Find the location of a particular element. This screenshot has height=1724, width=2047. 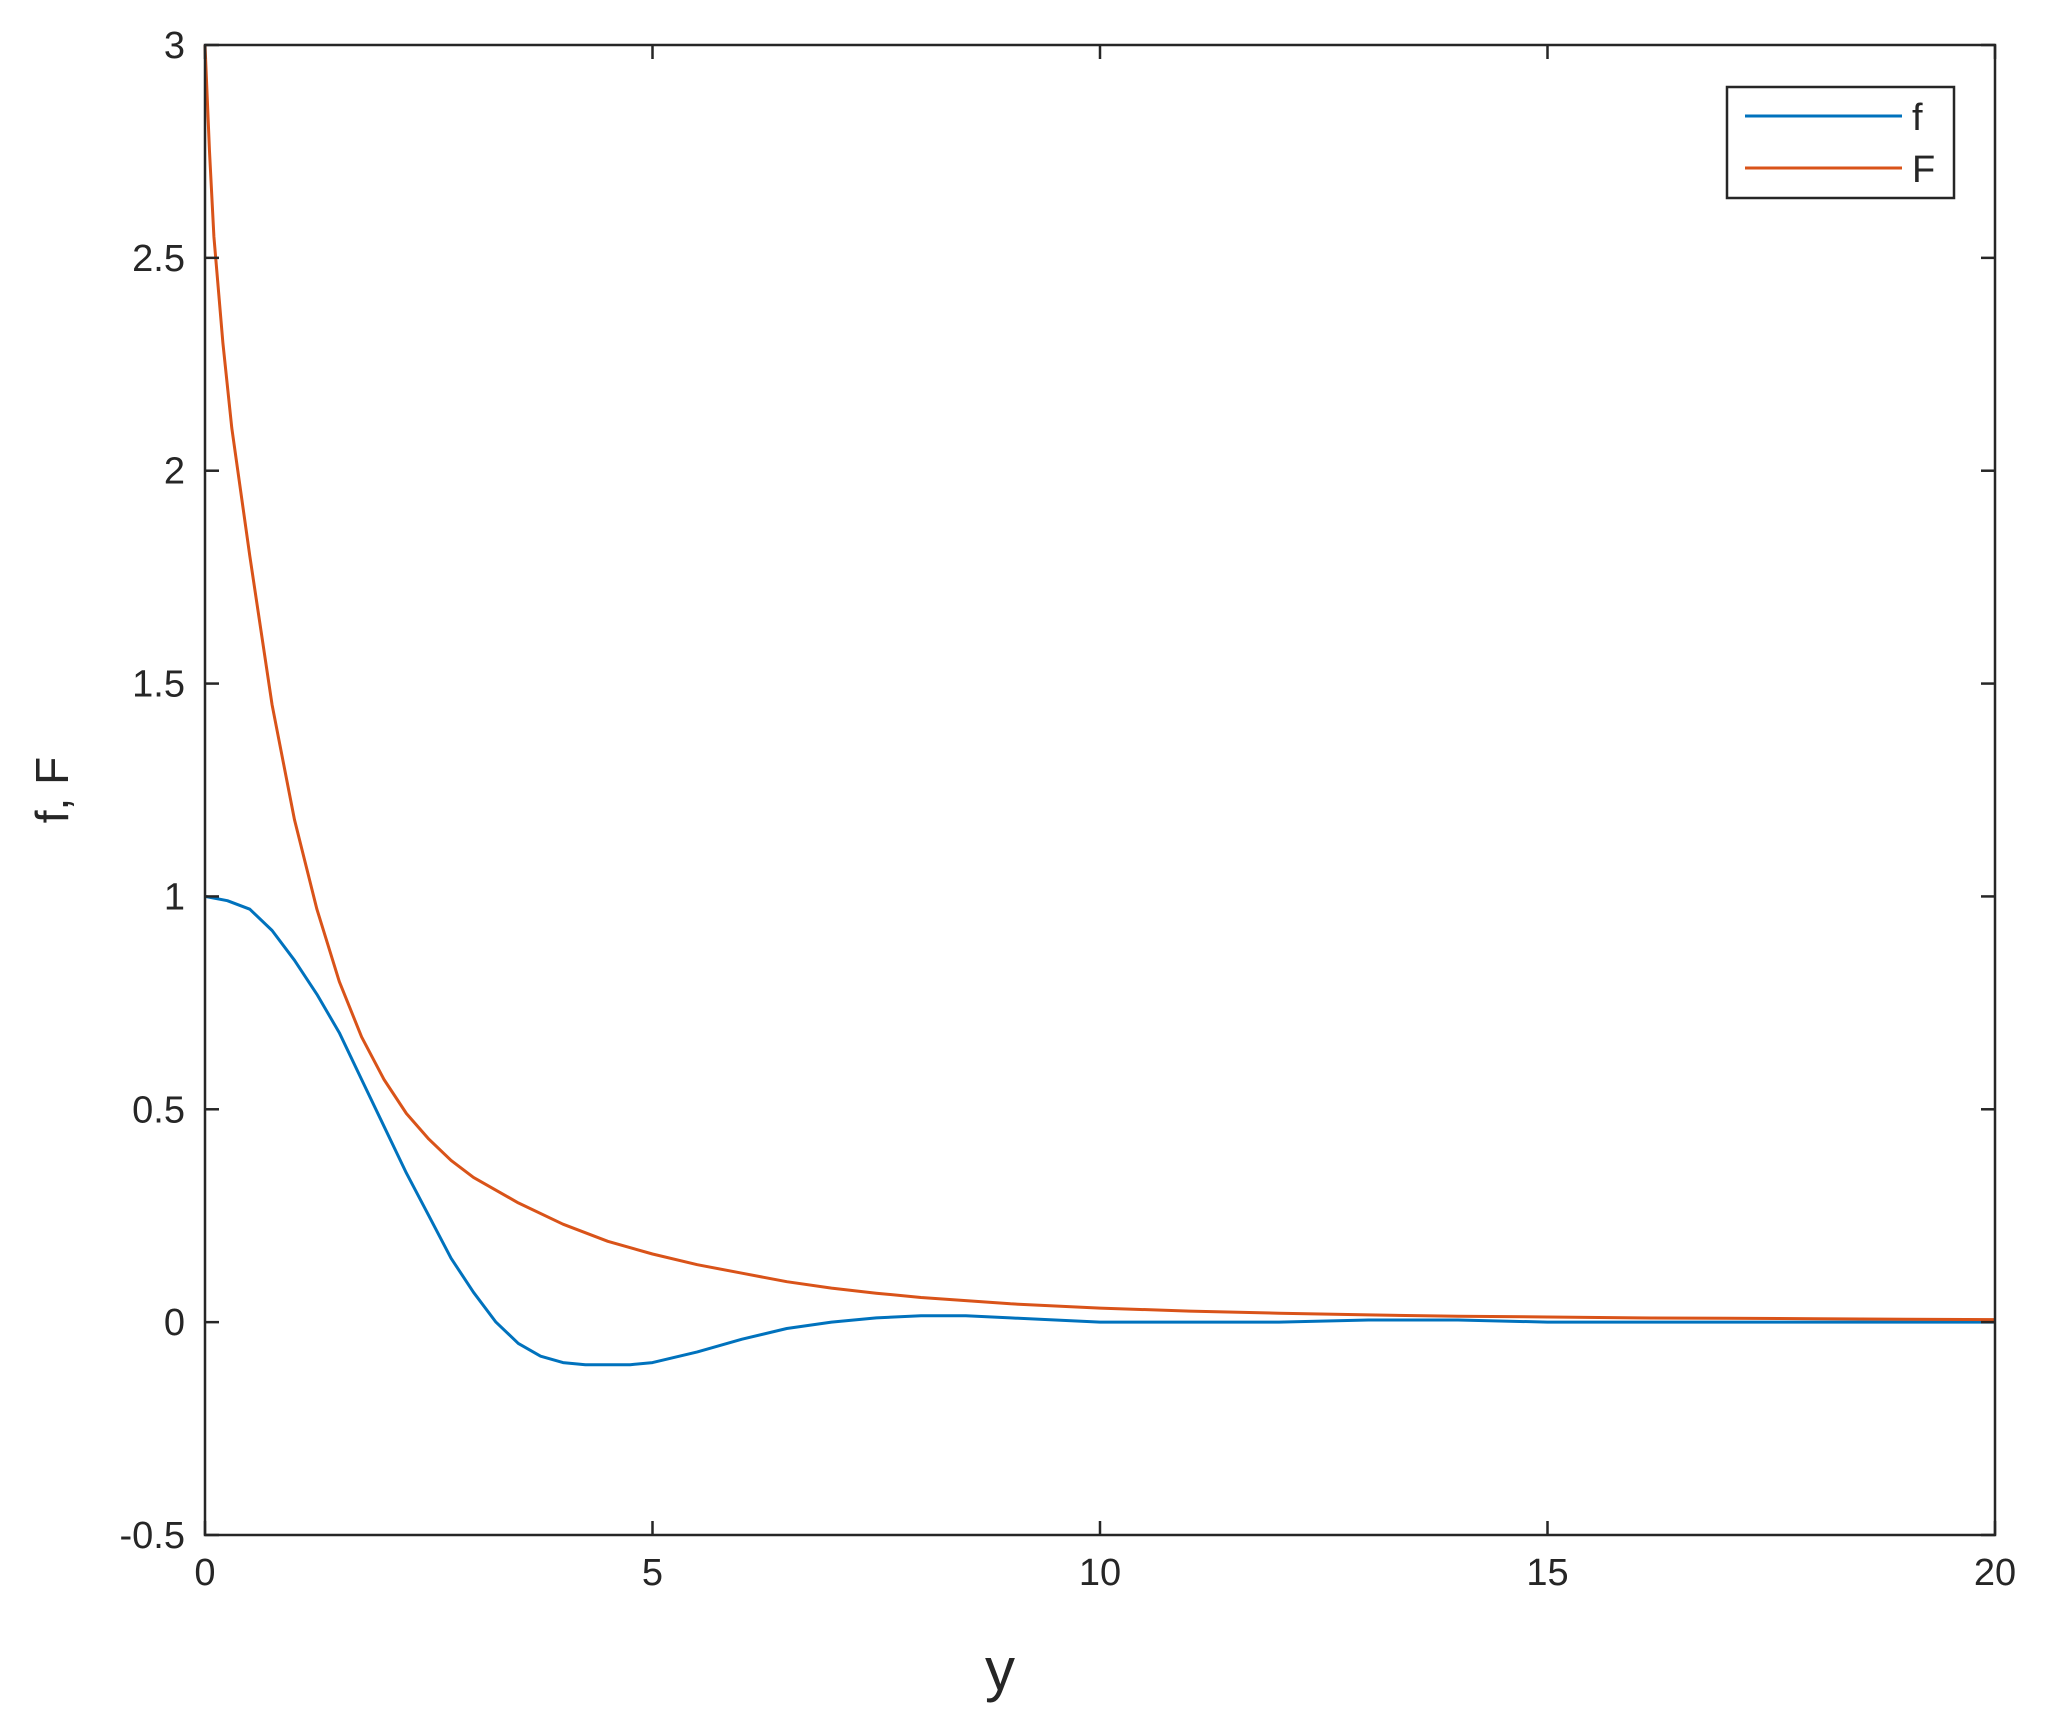

y-tick-label: 2 is located at coordinates (174, 472).